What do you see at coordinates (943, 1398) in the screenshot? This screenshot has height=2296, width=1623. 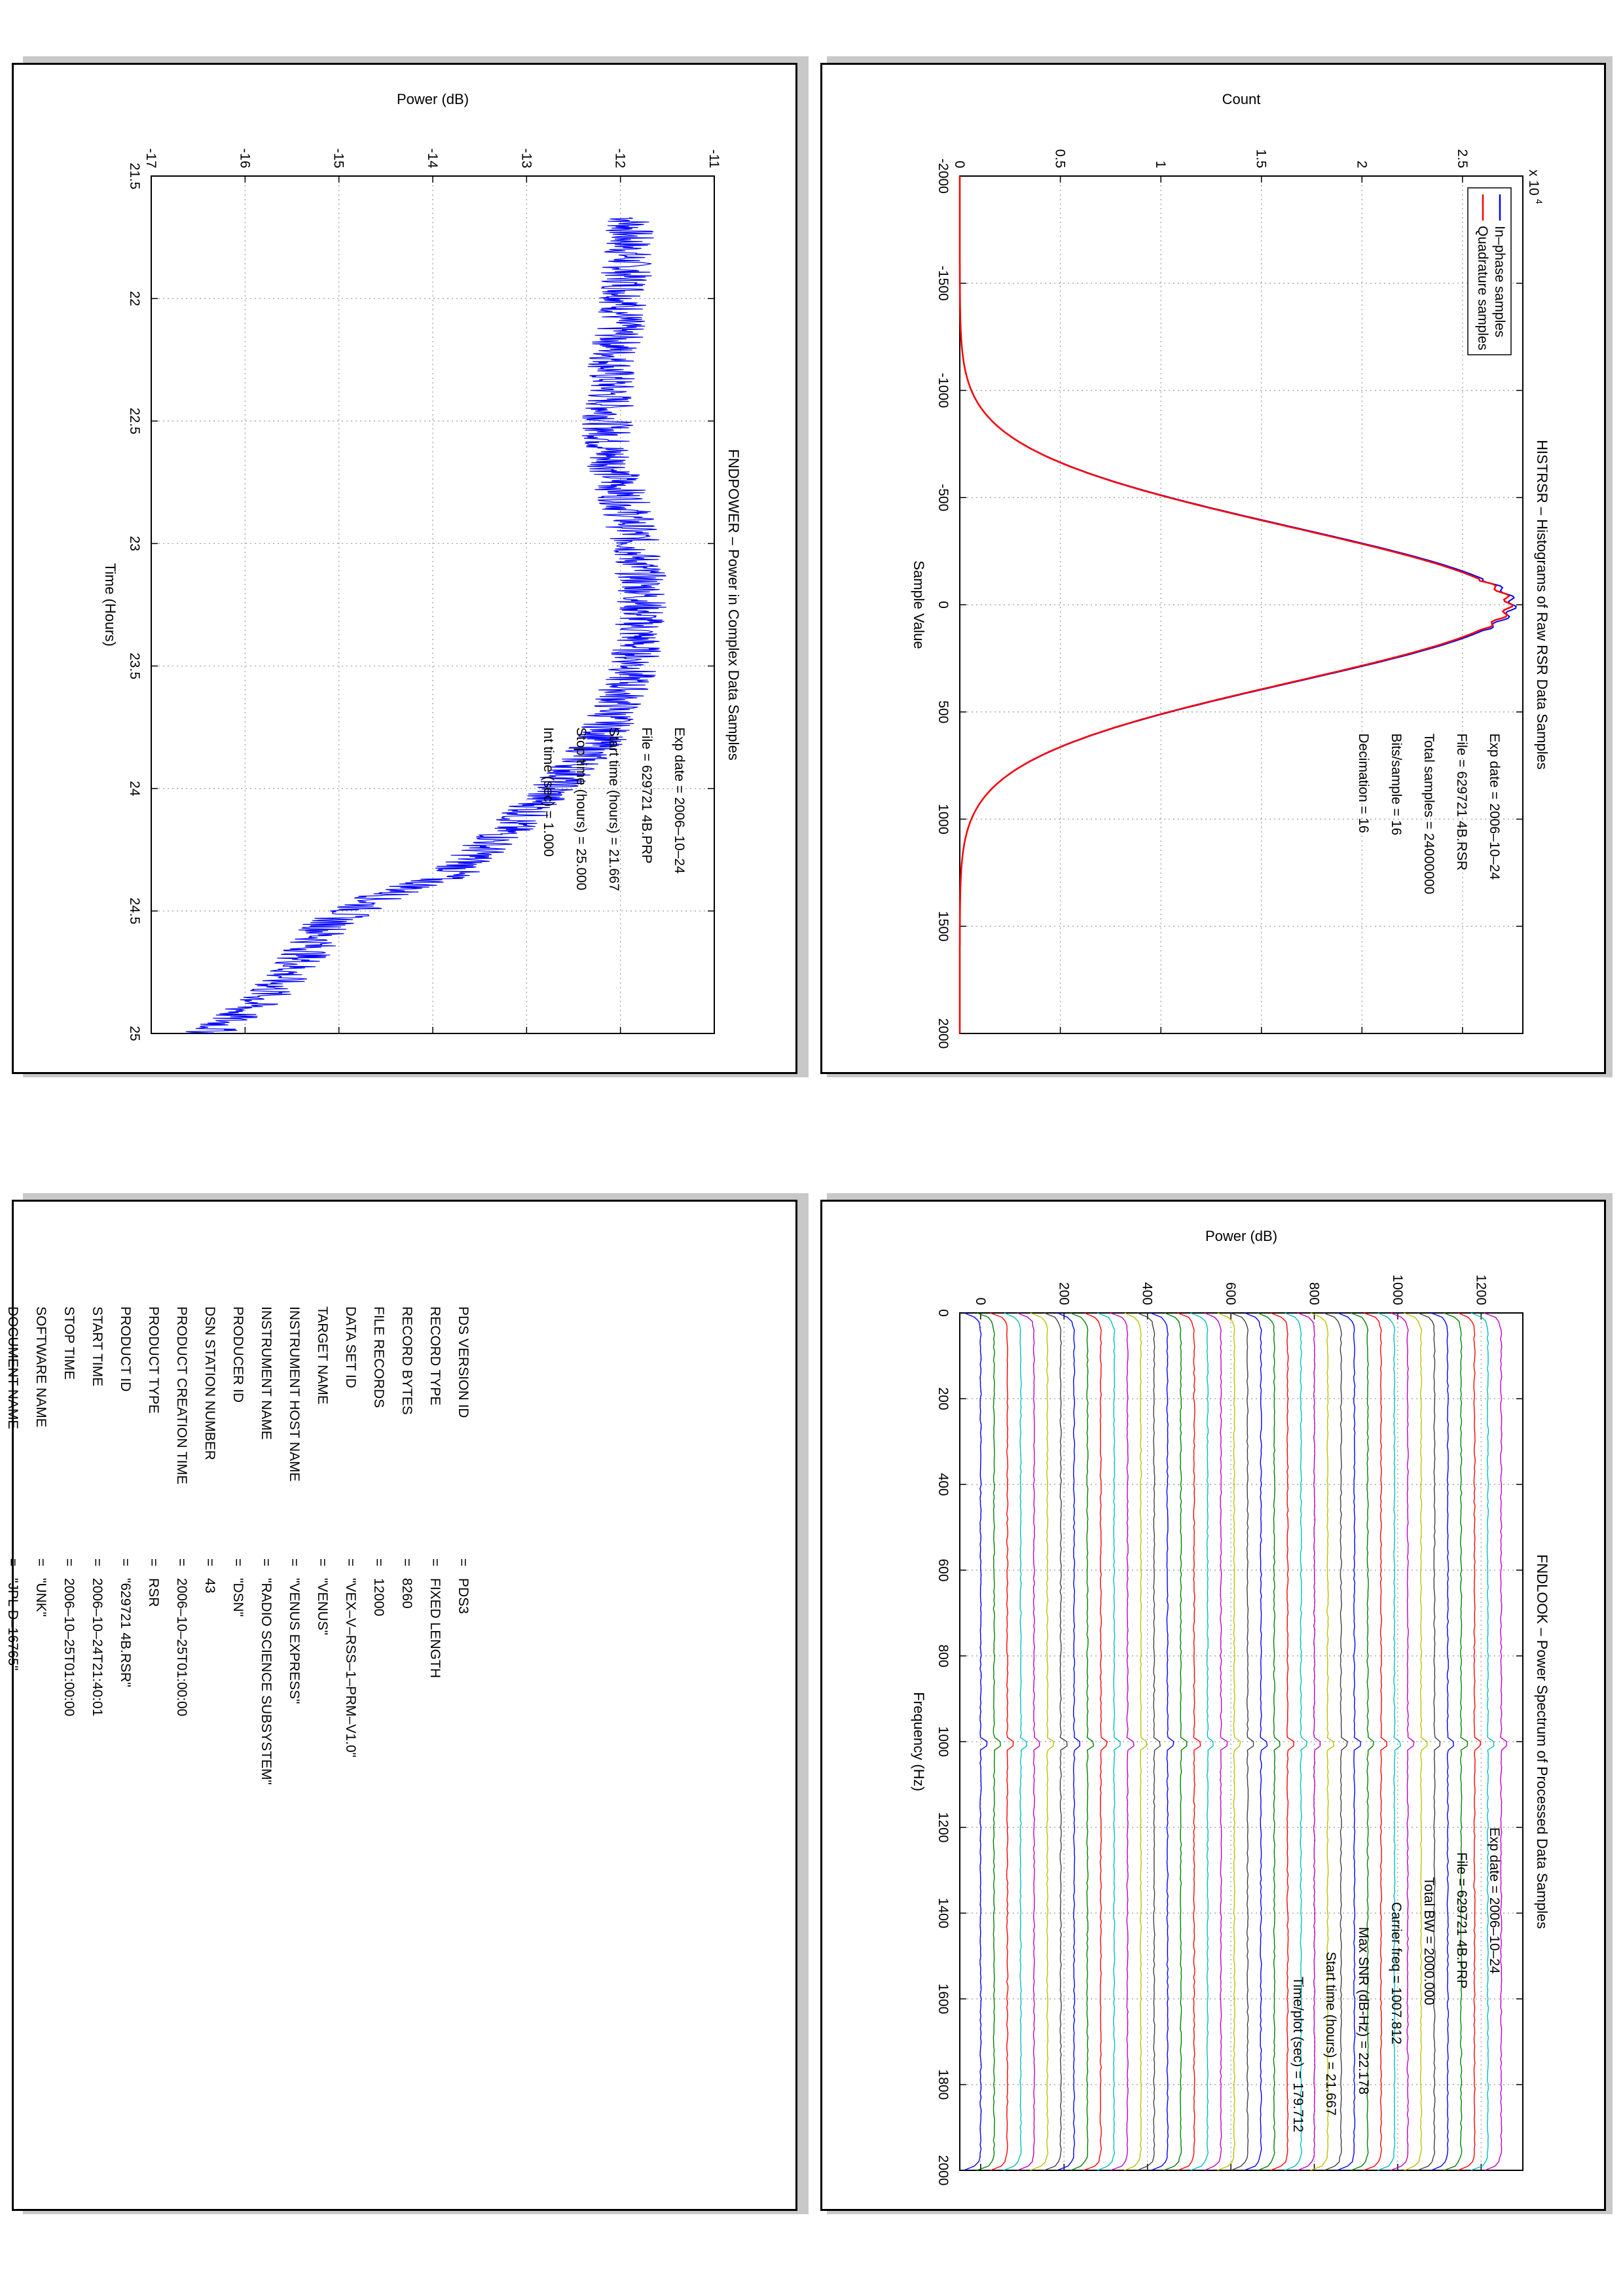 I see `x-tick-label: 200` at bounding box center [943, 1398].